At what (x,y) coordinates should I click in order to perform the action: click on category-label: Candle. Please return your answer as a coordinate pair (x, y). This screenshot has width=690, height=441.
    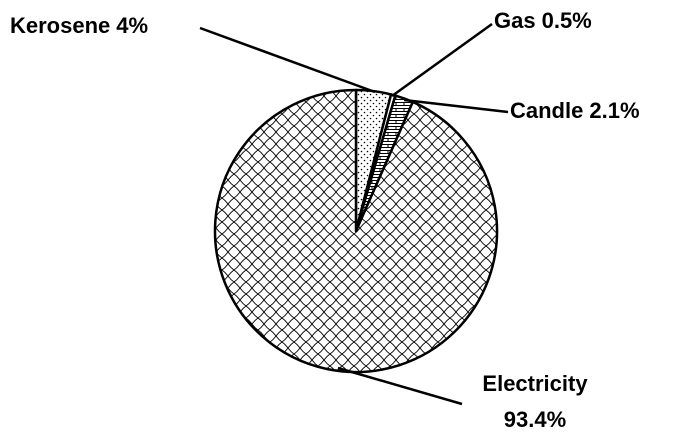
    Looking at the image, I should click on (546, 110).